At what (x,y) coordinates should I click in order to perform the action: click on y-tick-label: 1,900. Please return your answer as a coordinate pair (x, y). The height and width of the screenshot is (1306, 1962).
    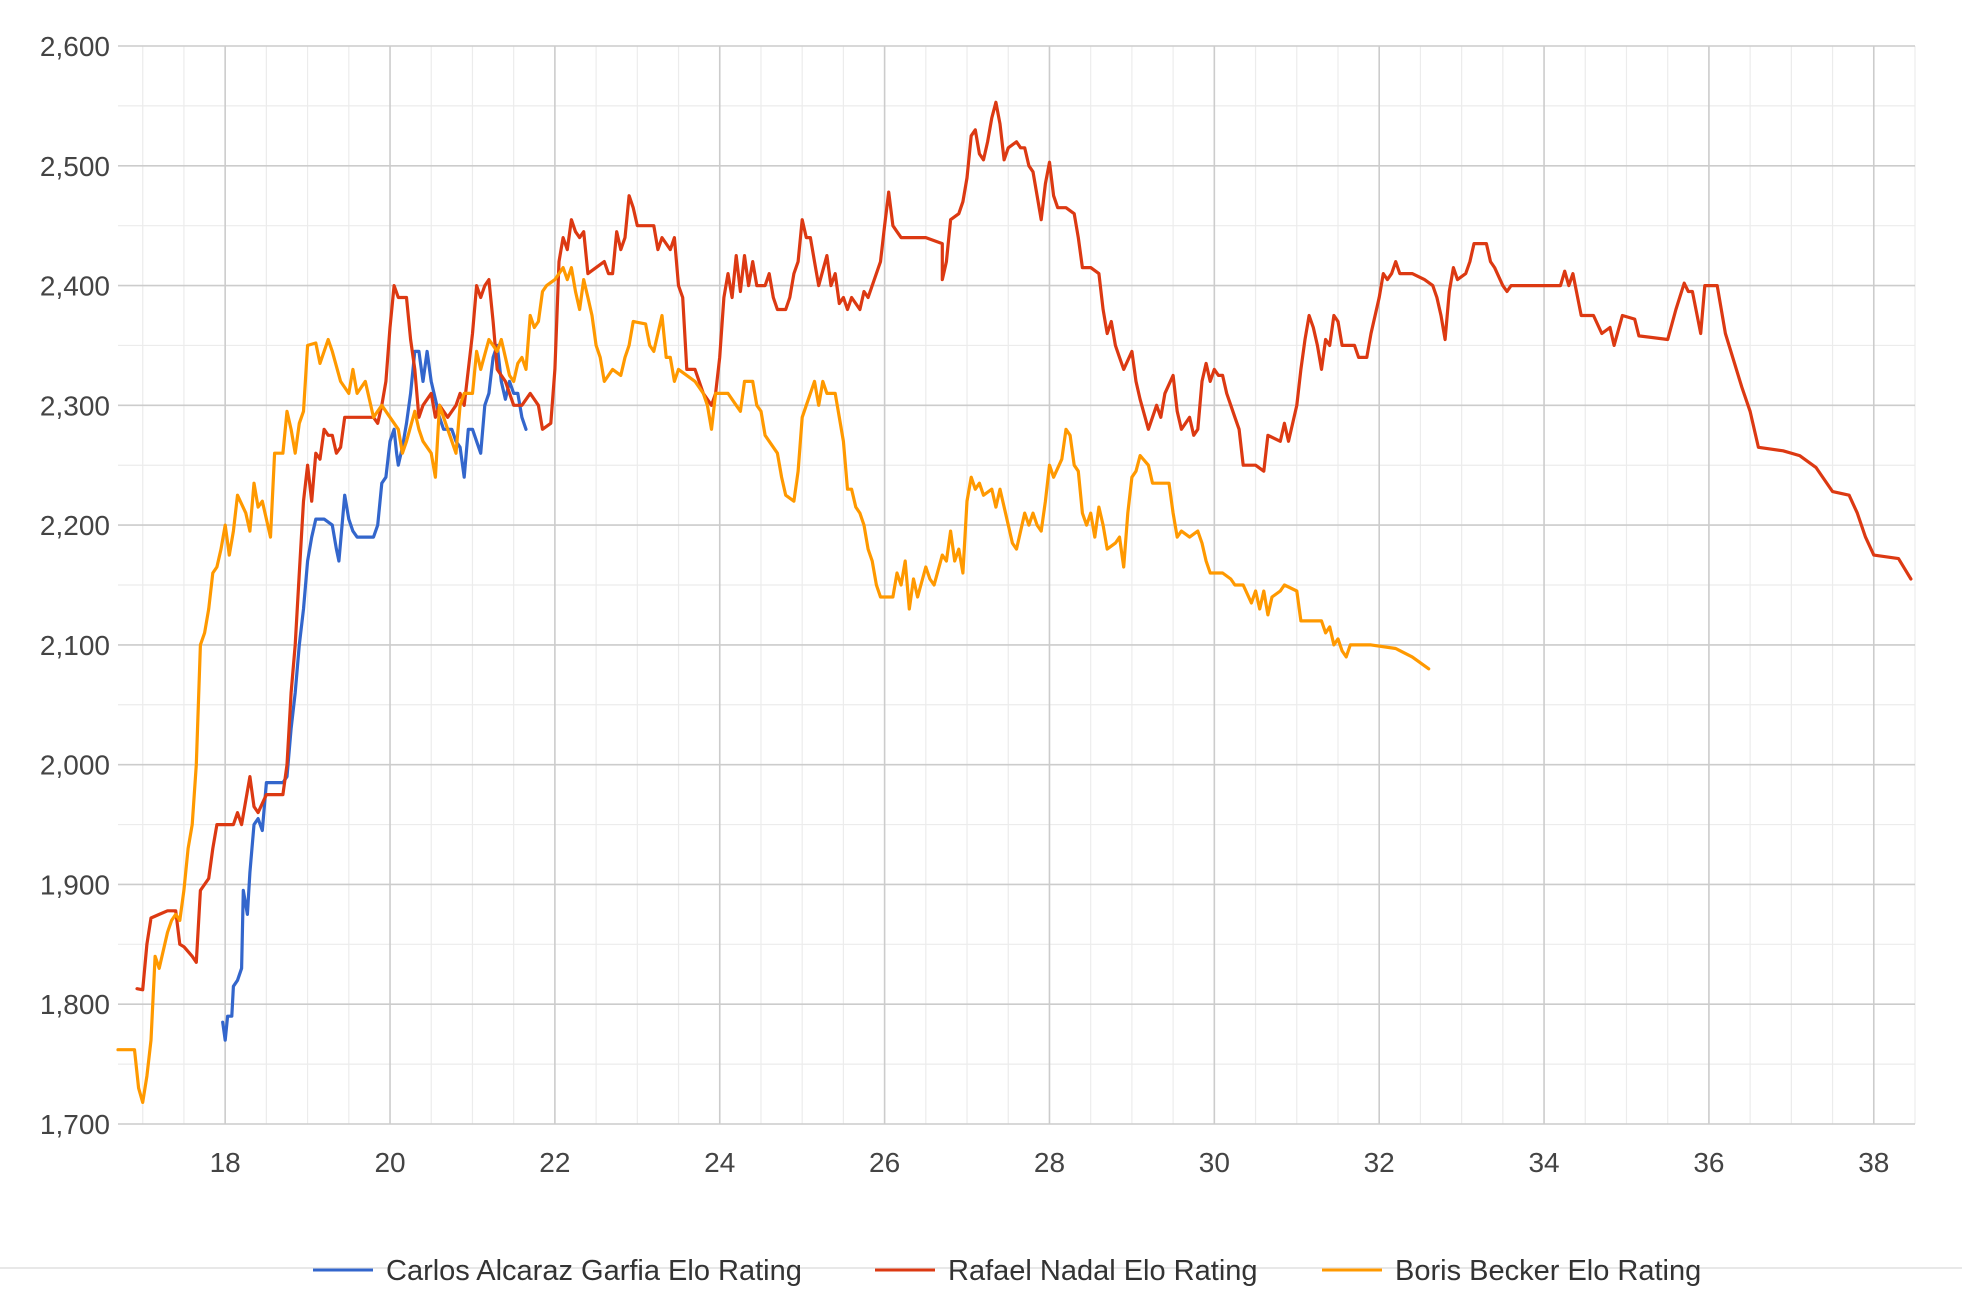
    Looking at the image, I should click on (75, 884).